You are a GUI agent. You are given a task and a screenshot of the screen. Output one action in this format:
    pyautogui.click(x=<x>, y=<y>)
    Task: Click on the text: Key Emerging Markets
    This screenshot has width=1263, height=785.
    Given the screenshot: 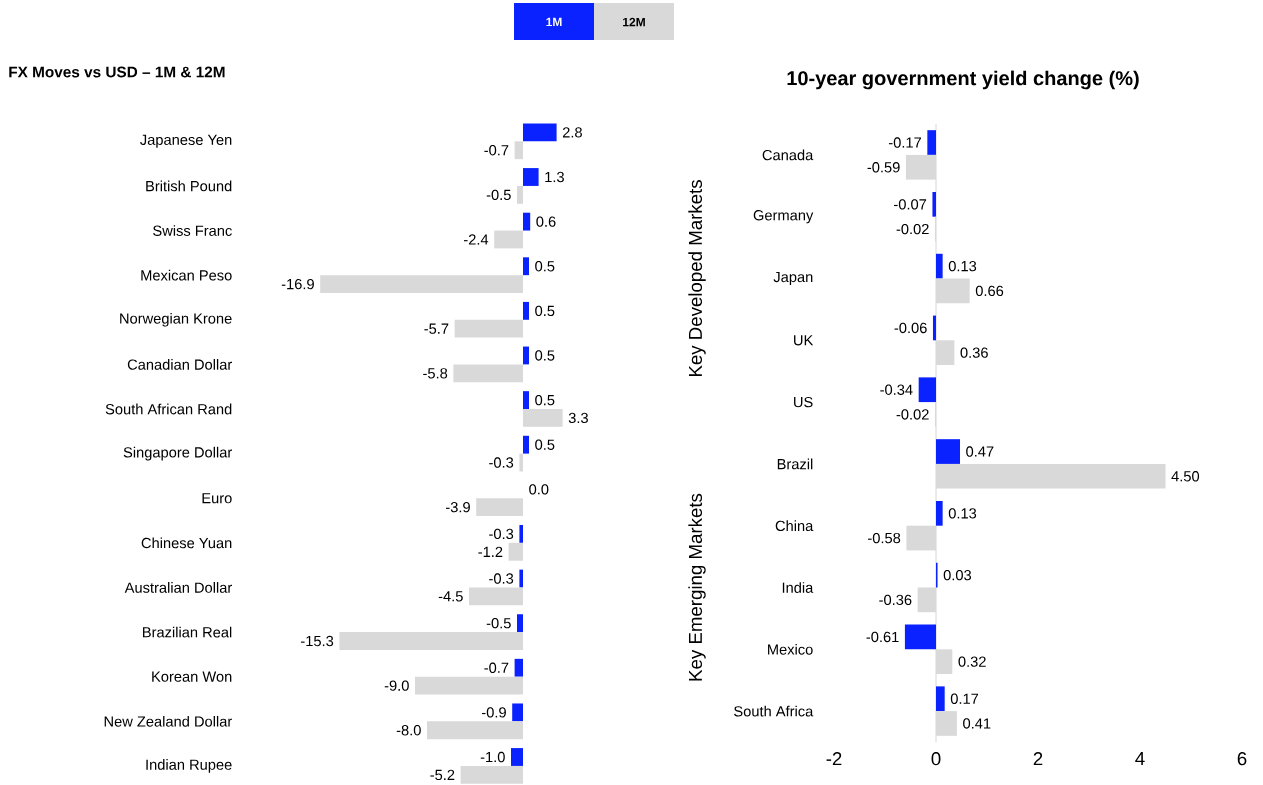 What is the action you would take?
    pyautogui.click(x=697, y=587)
    